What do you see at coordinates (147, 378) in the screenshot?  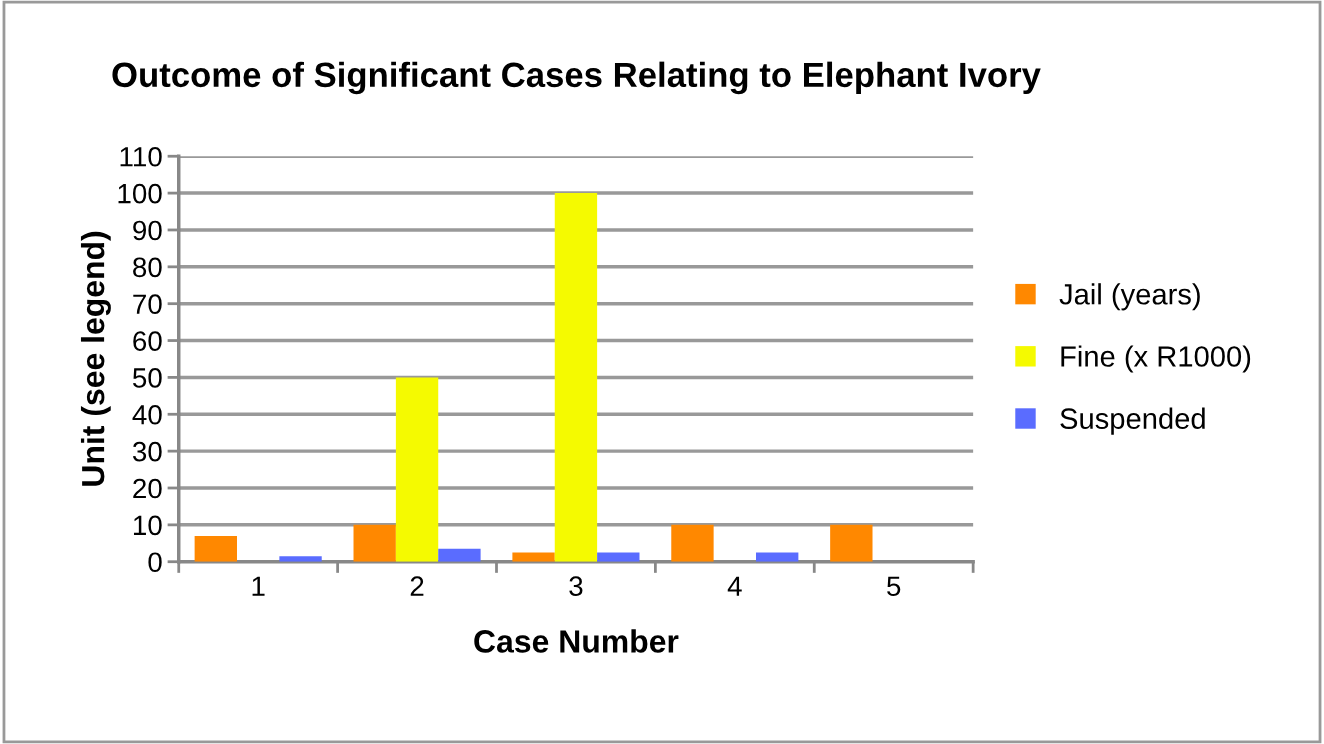 I see `y-tick-label: 50` at bounding box center [147, 378].